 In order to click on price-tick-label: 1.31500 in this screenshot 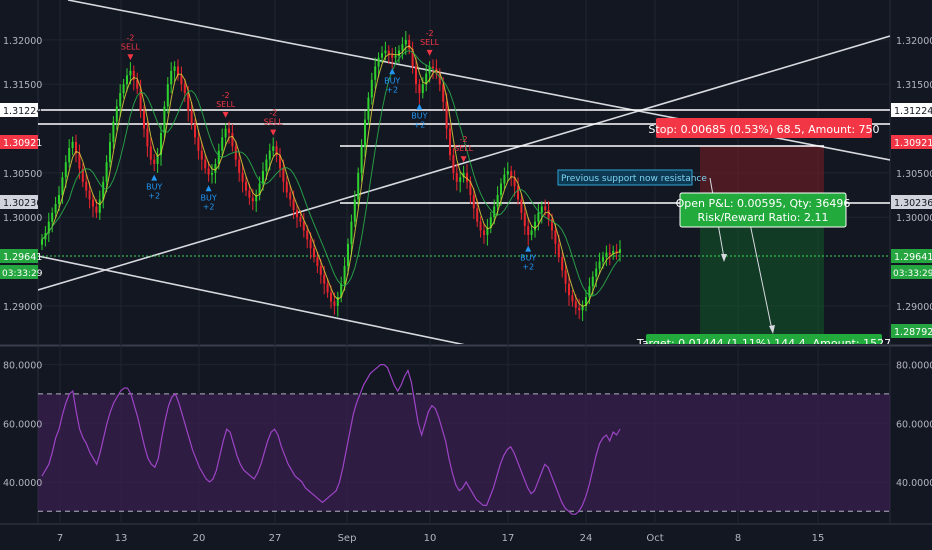, I will do `click(914, 85)`.